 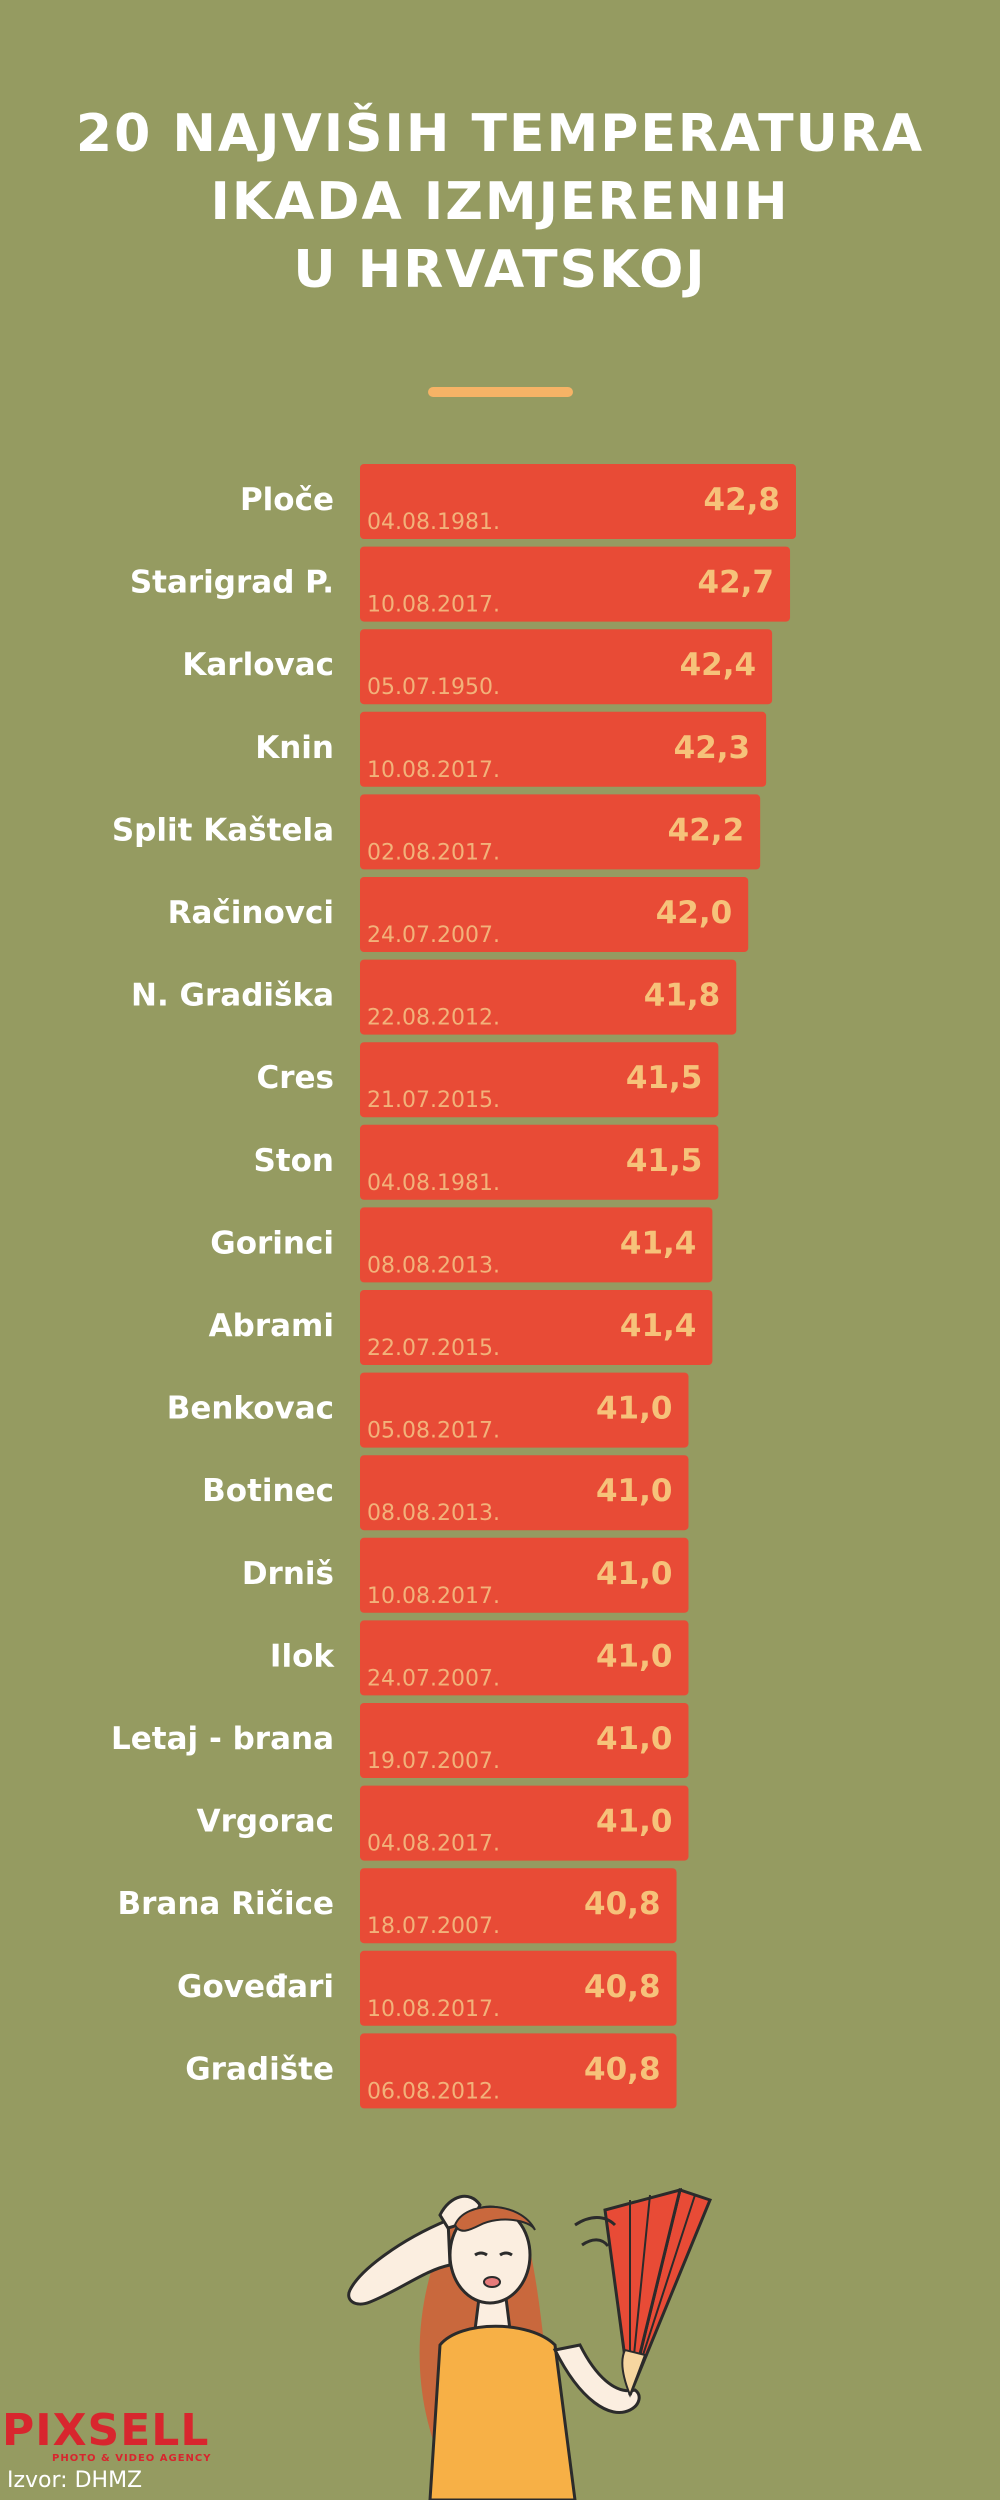 What do you see at coordinates (682, 996) in the screenshot?
I see `value-label: 41,8` at bounding box center [682, 996].